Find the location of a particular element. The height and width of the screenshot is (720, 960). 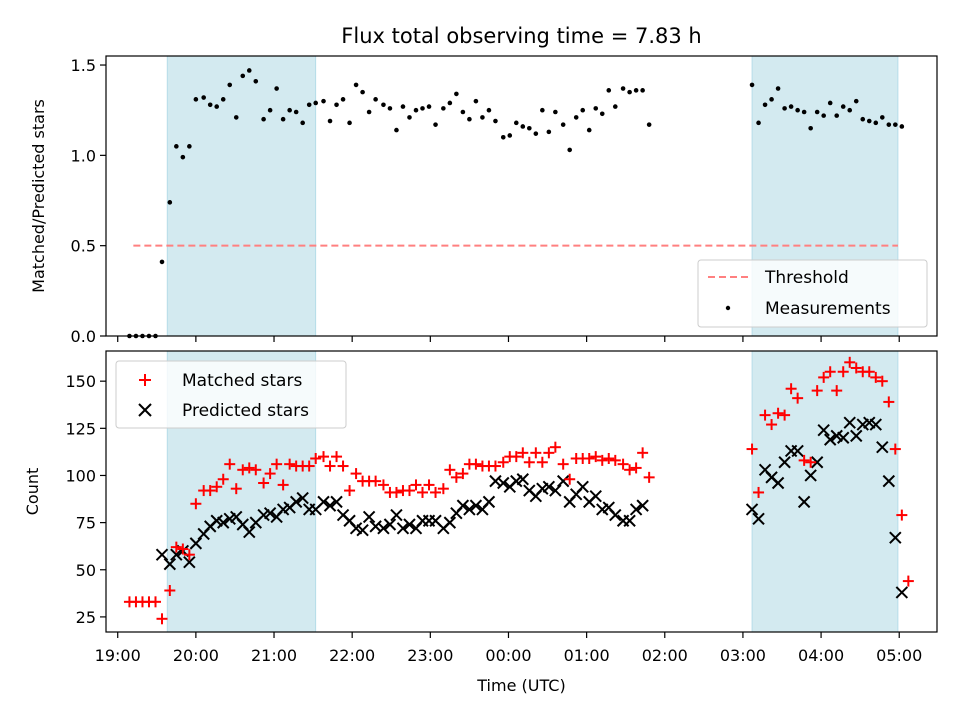

legend-predicted-swatch is located at coordinates (145, 410).